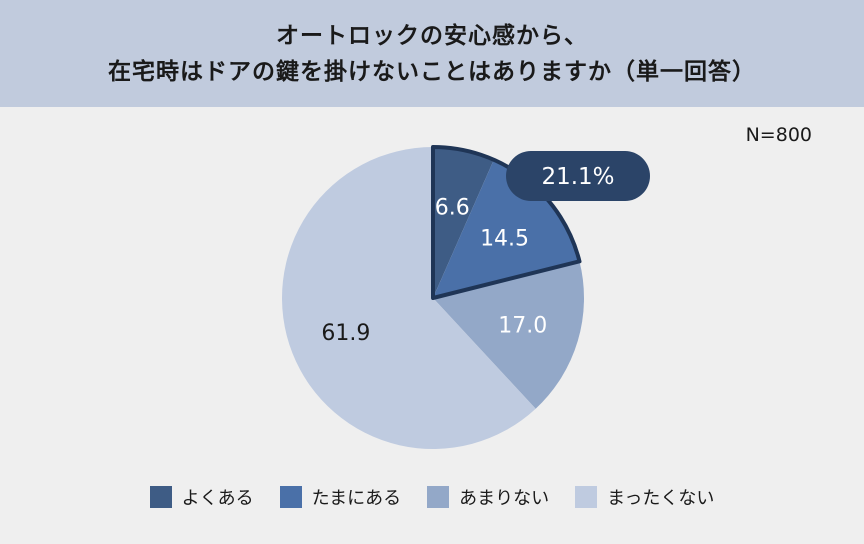 The image size is (864, 544). I want to click on legend-item-4: まったくない, so click(644, 497).